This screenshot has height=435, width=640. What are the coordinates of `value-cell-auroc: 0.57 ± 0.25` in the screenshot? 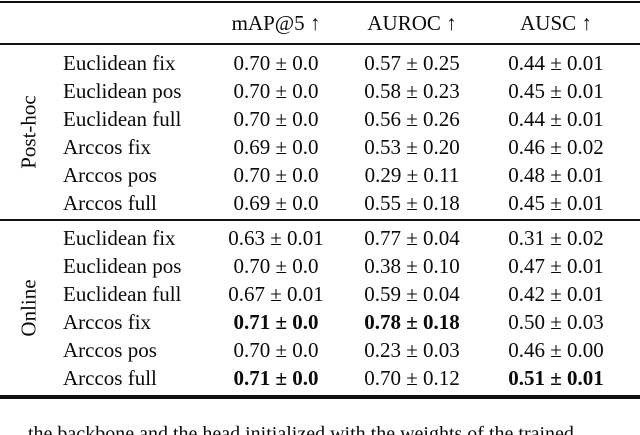 It's located at (412, 62).